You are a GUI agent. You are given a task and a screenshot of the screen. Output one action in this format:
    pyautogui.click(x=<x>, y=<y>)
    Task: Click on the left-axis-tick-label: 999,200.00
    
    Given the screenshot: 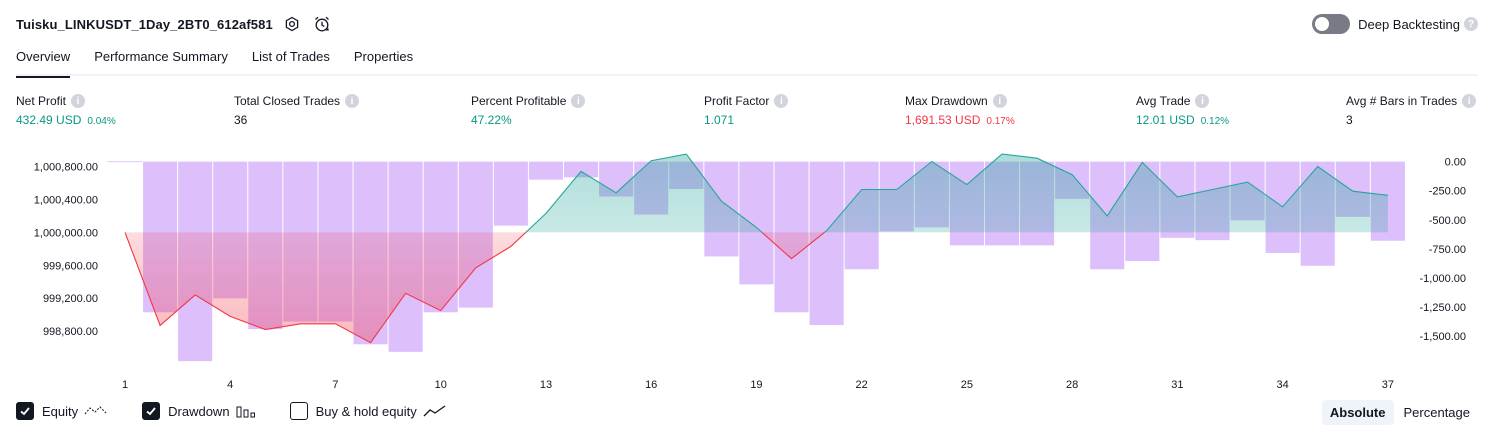 What is the action you would take?
    pyautogui.click(x=70, y=299)
    